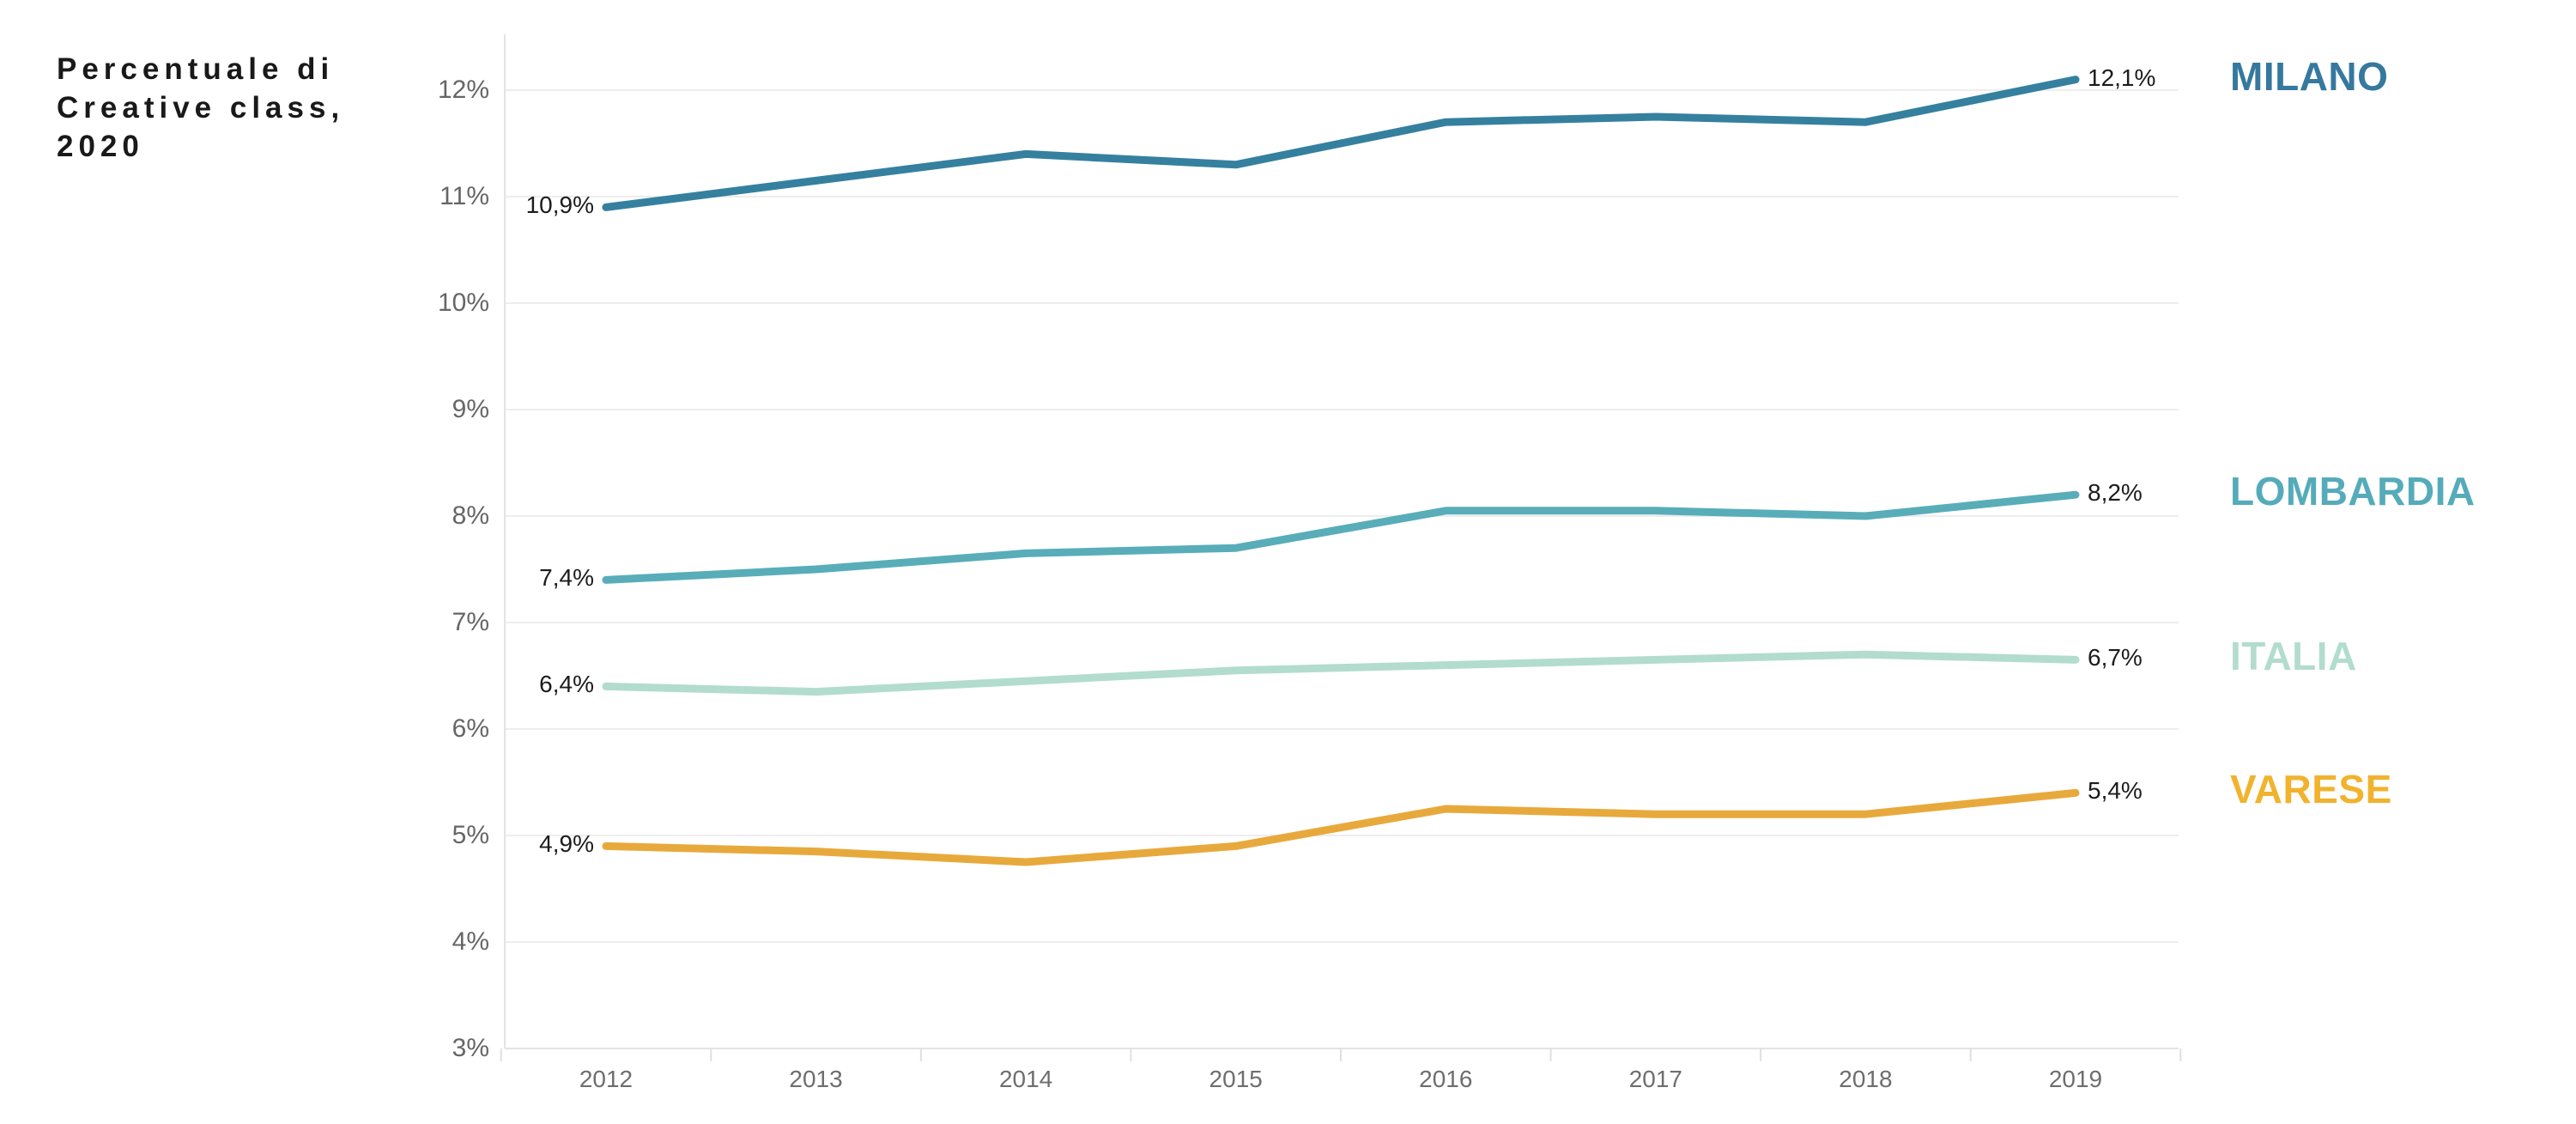 This screenshot has width=2576, height=1124. Describe the element at coordinates (470, 516) in the screenshot. I see `y-axis-tick-label: 8%` at that location.